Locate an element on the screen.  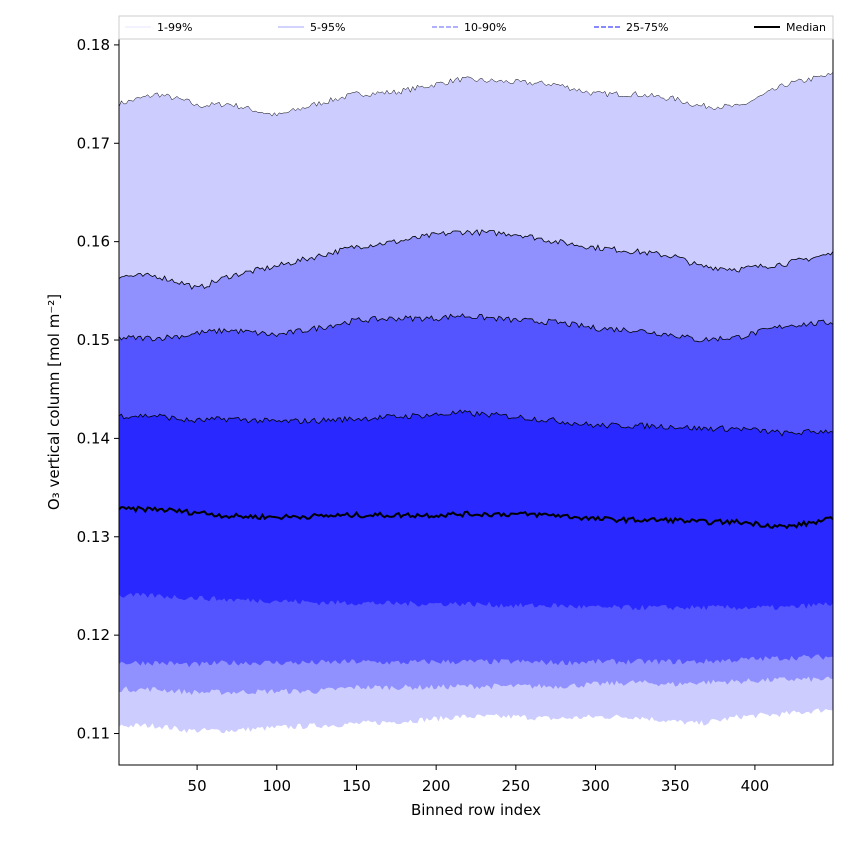
x-tick-label: 50 is located at coordinates (197, 786).